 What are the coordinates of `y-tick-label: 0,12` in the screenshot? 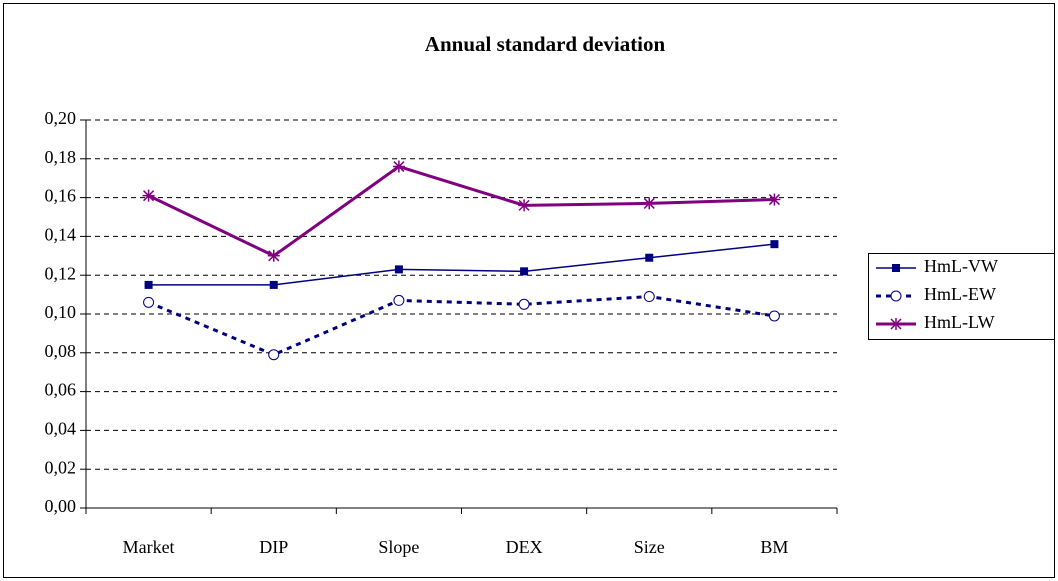 It's located at (61, 273).